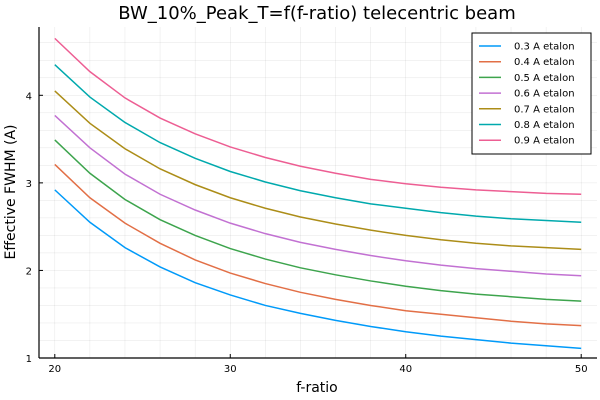 The image size is (600, 400). I want to click on y-tick-label: 3, so click(29, 184).